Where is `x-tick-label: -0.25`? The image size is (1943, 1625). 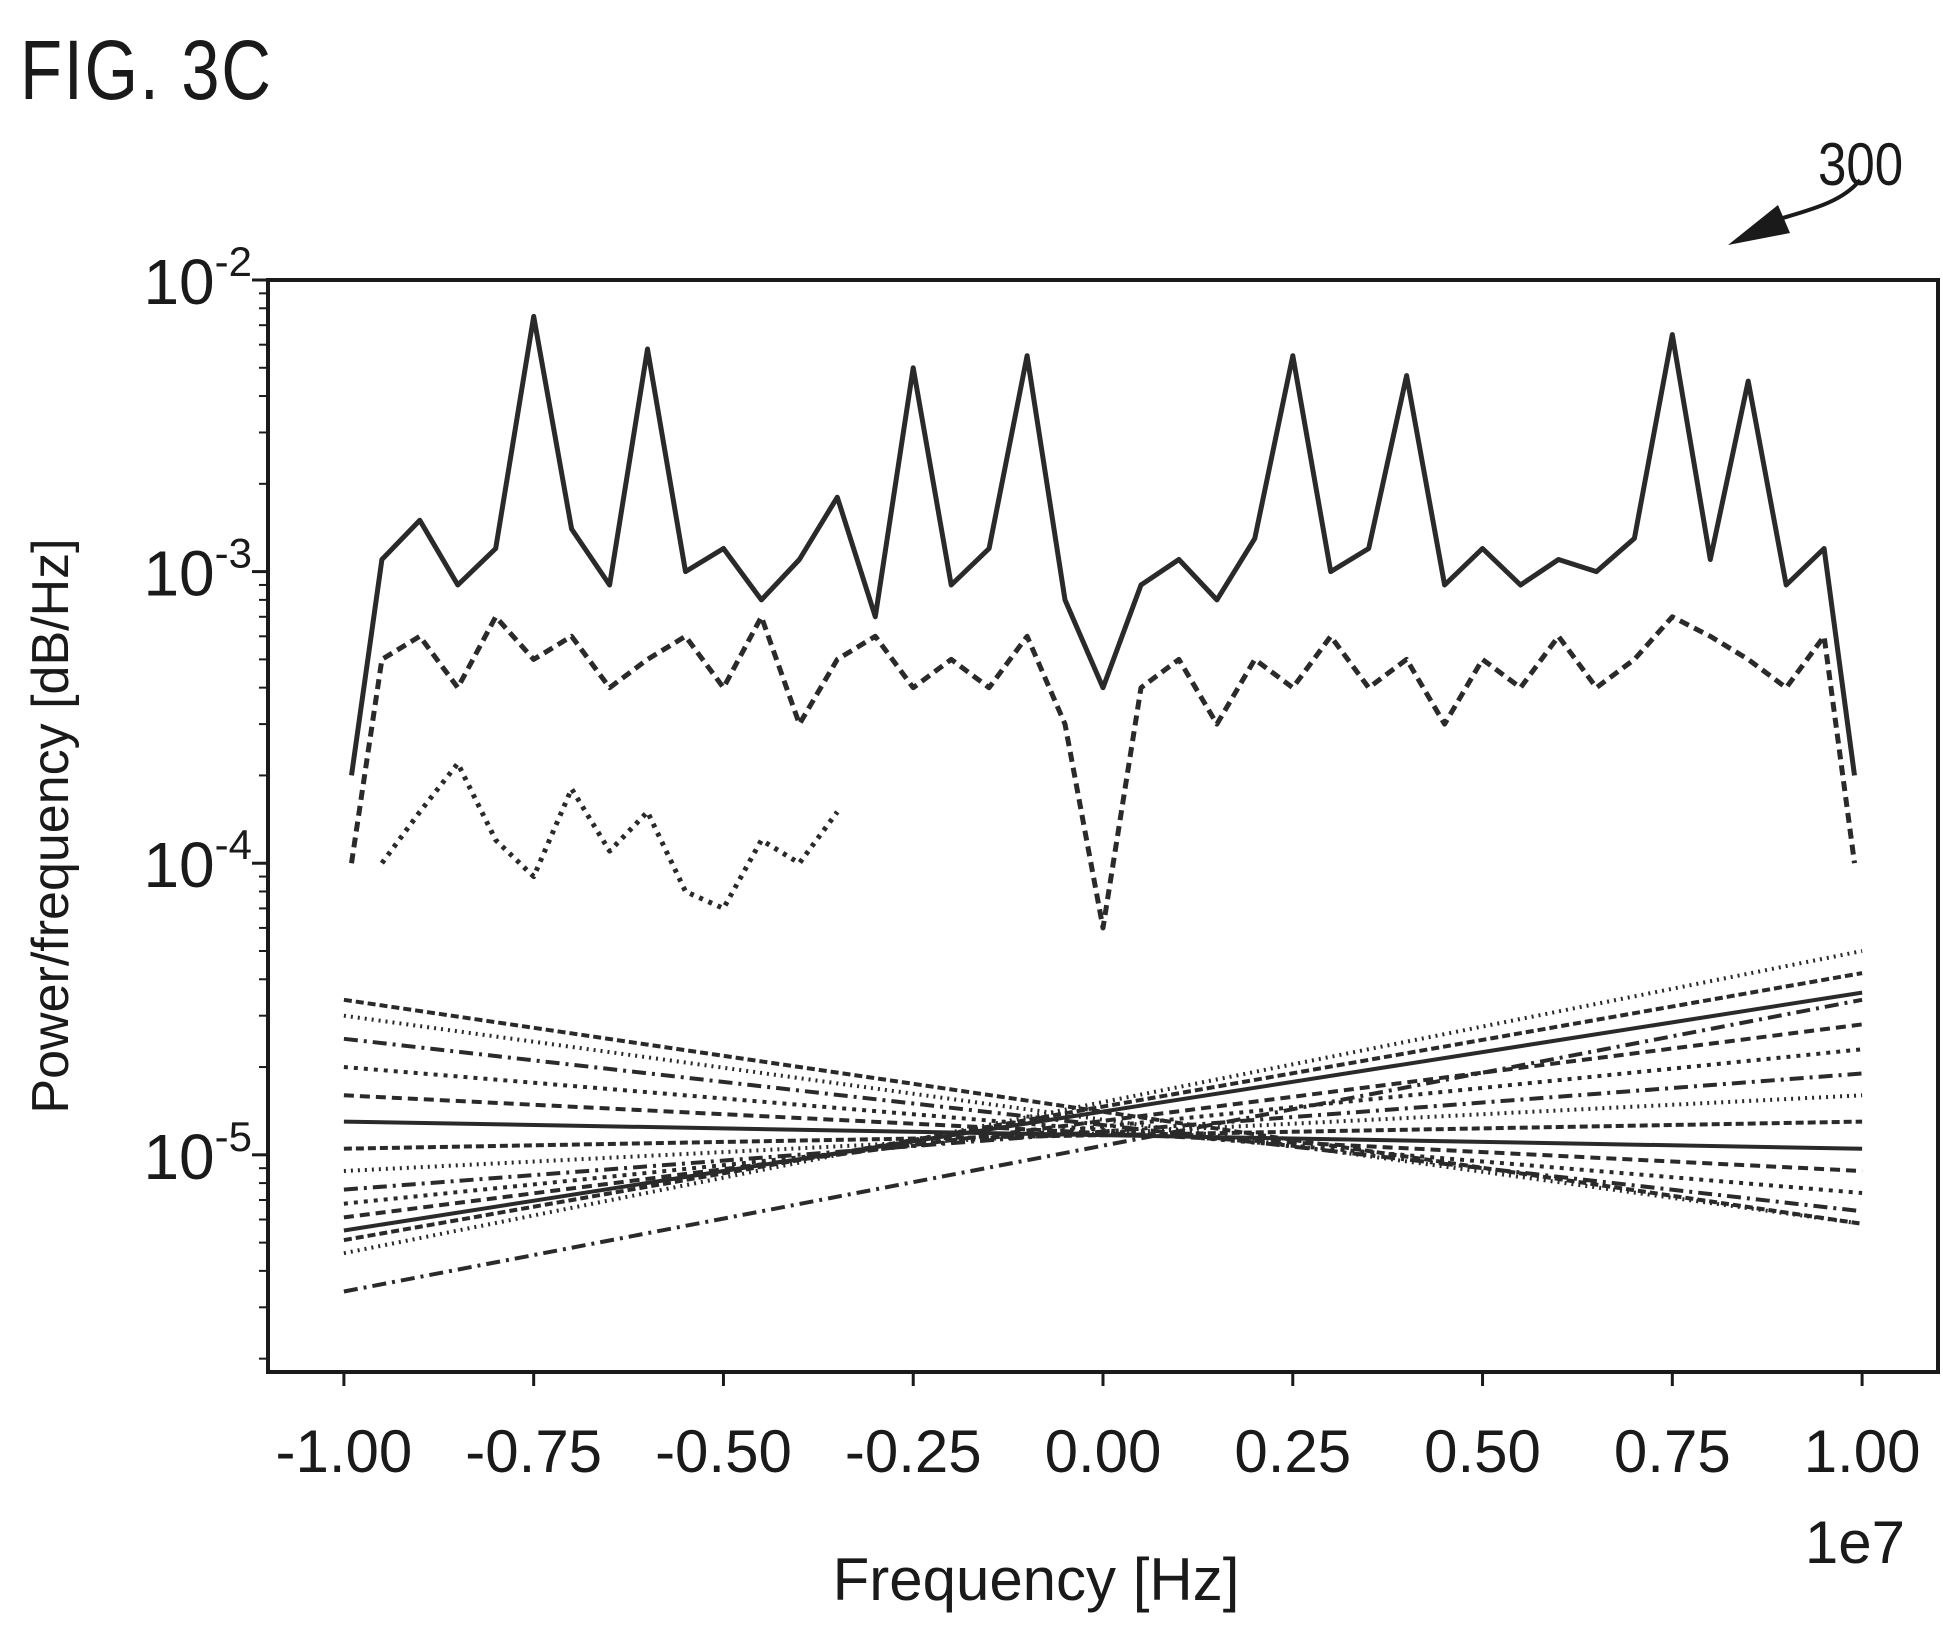
x-tick-label: -0.25 is located at coordinates (913, 1451).